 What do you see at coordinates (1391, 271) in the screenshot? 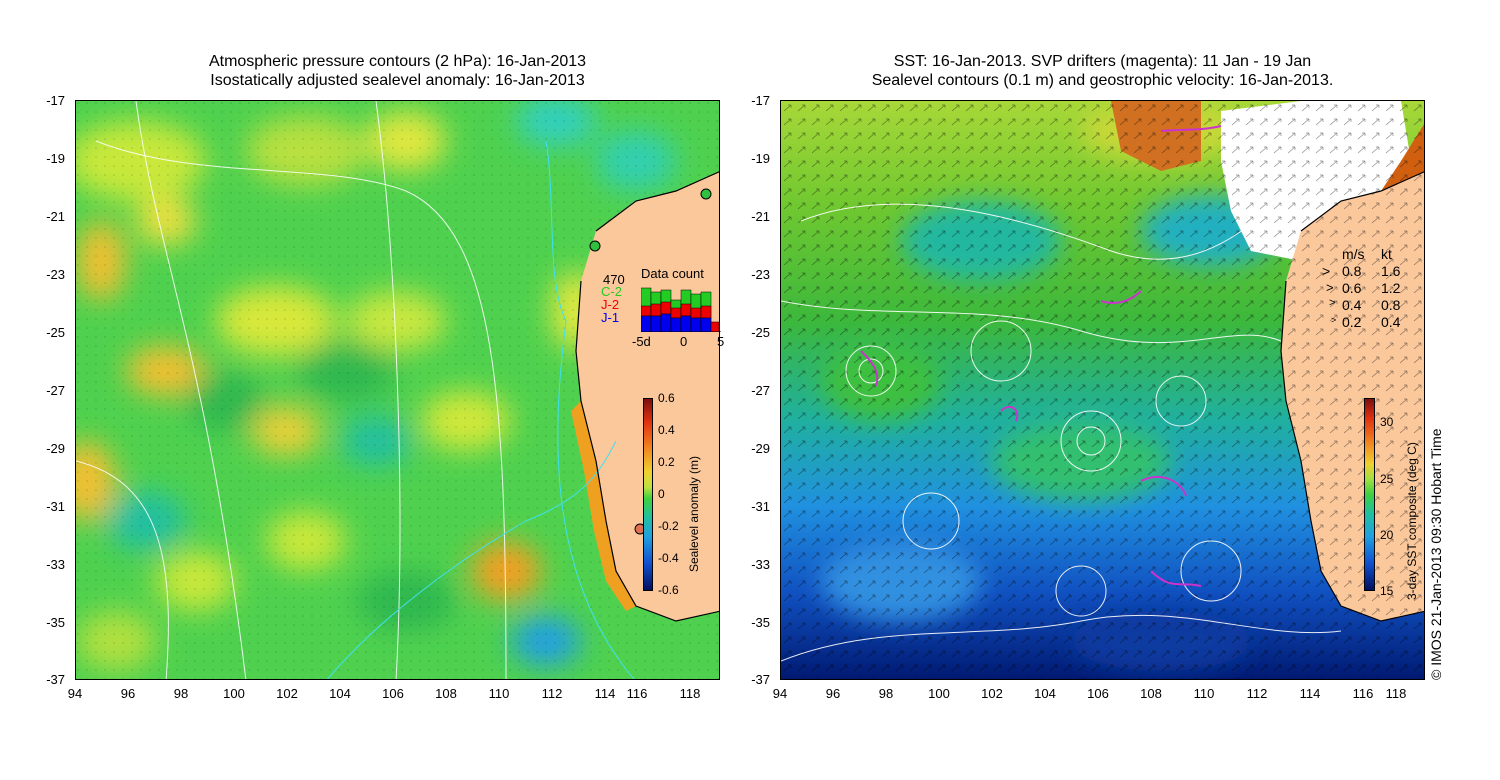
I see `velocity-legend-kt: 1.6` at bounding box center [1391, 271].